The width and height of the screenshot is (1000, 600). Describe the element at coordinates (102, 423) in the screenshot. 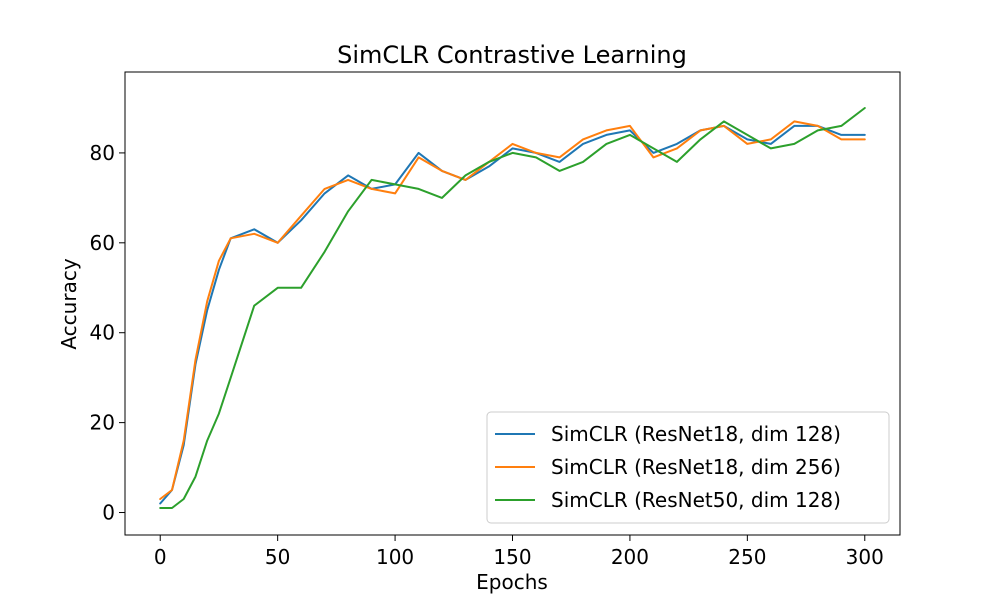

I see `y-tick-label: 20` at that location.